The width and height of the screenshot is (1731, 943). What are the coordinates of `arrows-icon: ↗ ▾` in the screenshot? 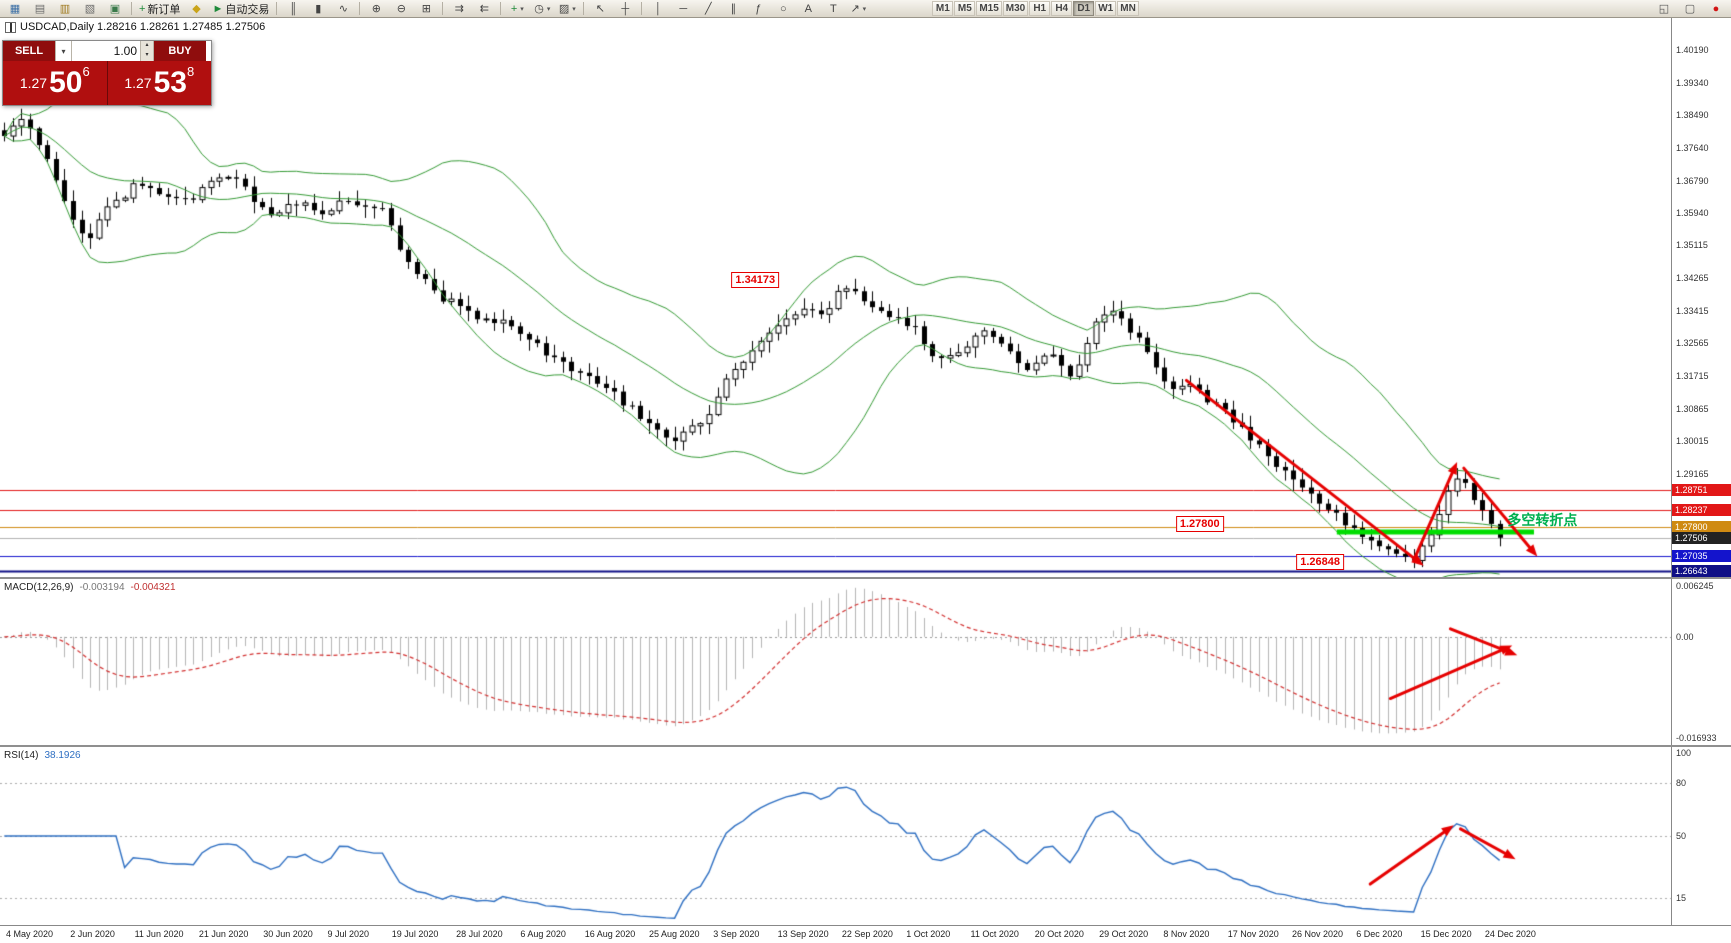 It's located at (858, 9).